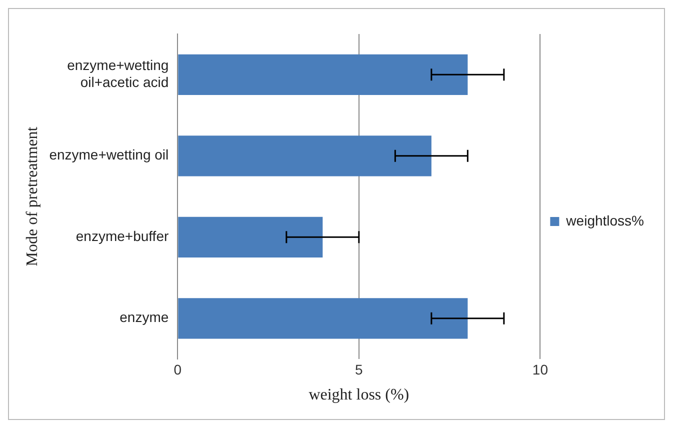 The height and width of the screenshot is (428, 673). Describe the element at coordinates (32, 196) in the screenshot. I see `y-axis-title: Mode of pretreatment` at that location.